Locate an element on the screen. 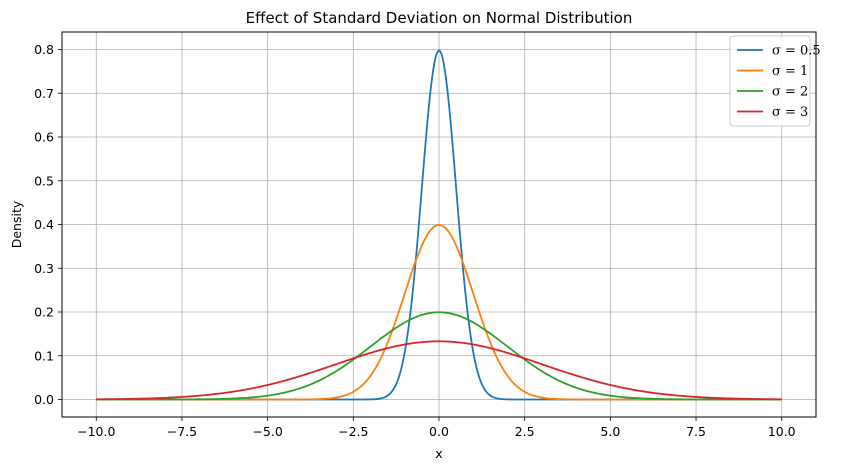  y-tick-label-1: 0.1 is located at coordinates (44, 355).